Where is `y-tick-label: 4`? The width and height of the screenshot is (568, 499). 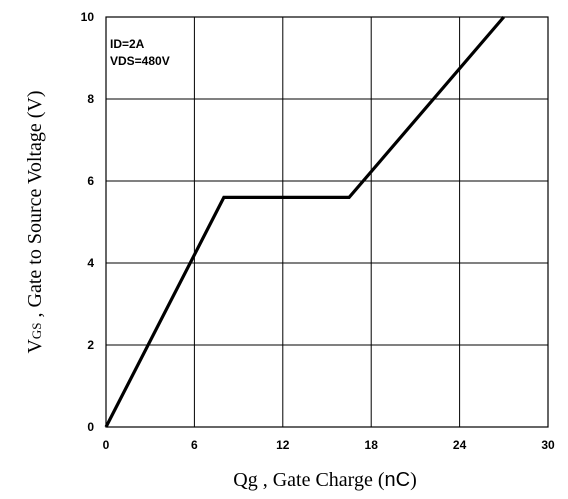 y-tick-label: 4 is located at coordinates (90, 263).